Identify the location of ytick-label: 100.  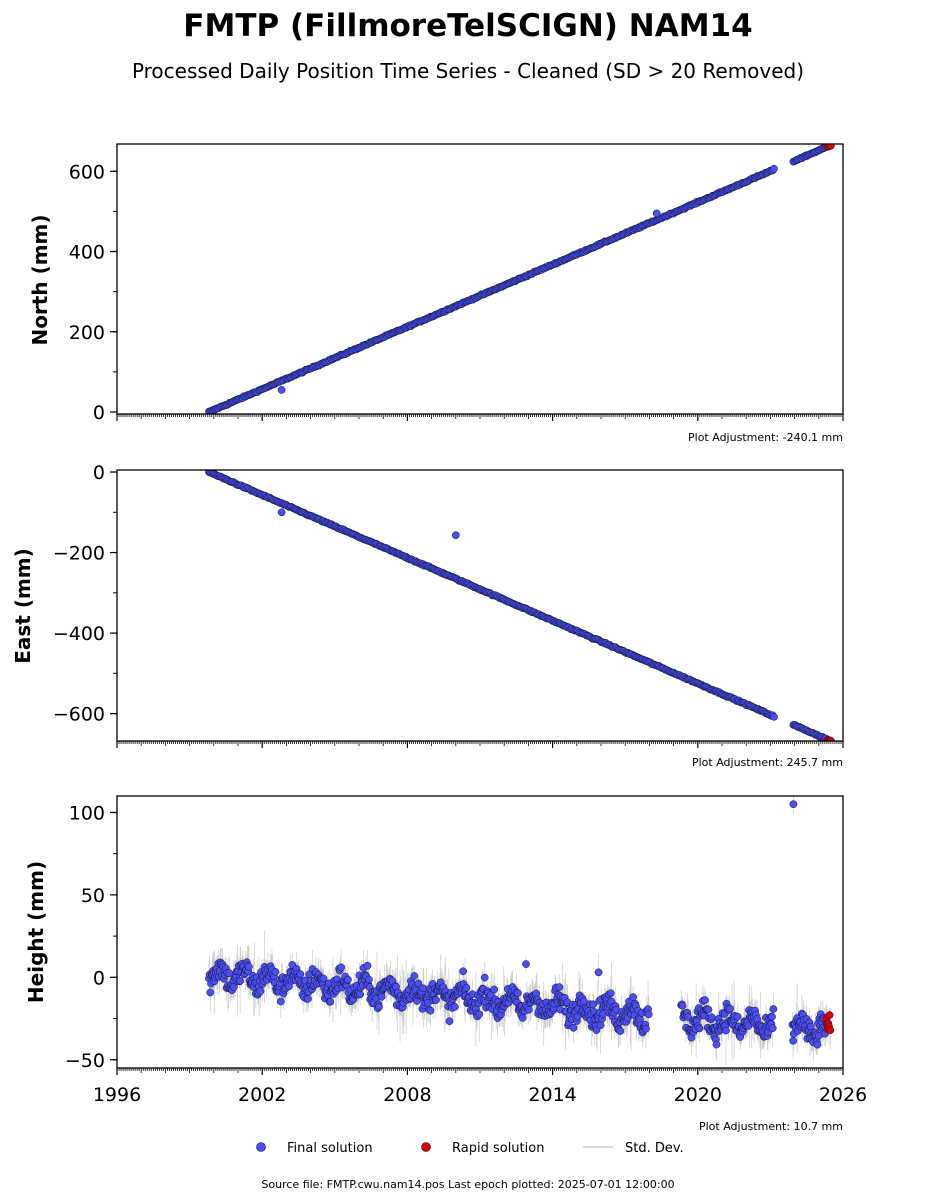
(87, 813).